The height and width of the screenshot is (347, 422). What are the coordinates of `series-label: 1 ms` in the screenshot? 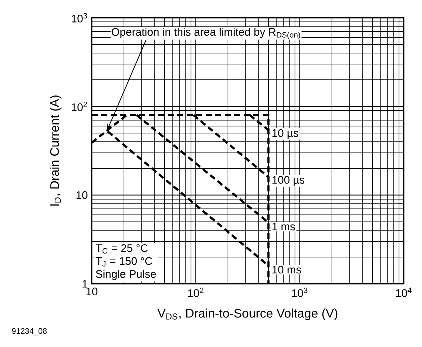 It's located at (284, 226).